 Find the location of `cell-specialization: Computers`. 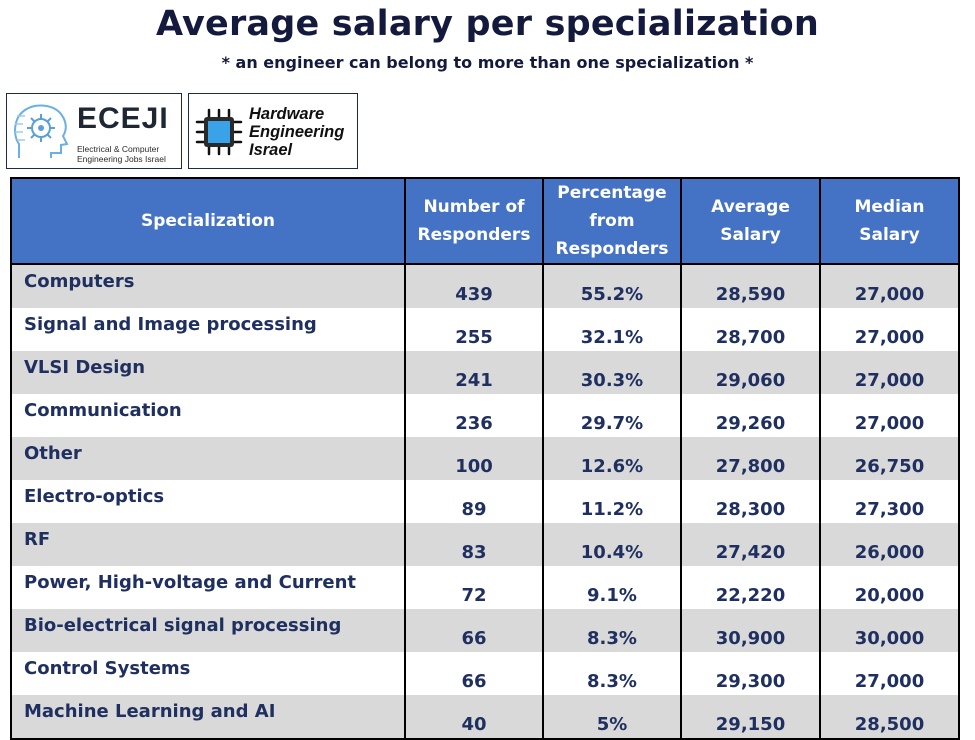

cell-specialization: Computers is located at coordinates (208, 286).